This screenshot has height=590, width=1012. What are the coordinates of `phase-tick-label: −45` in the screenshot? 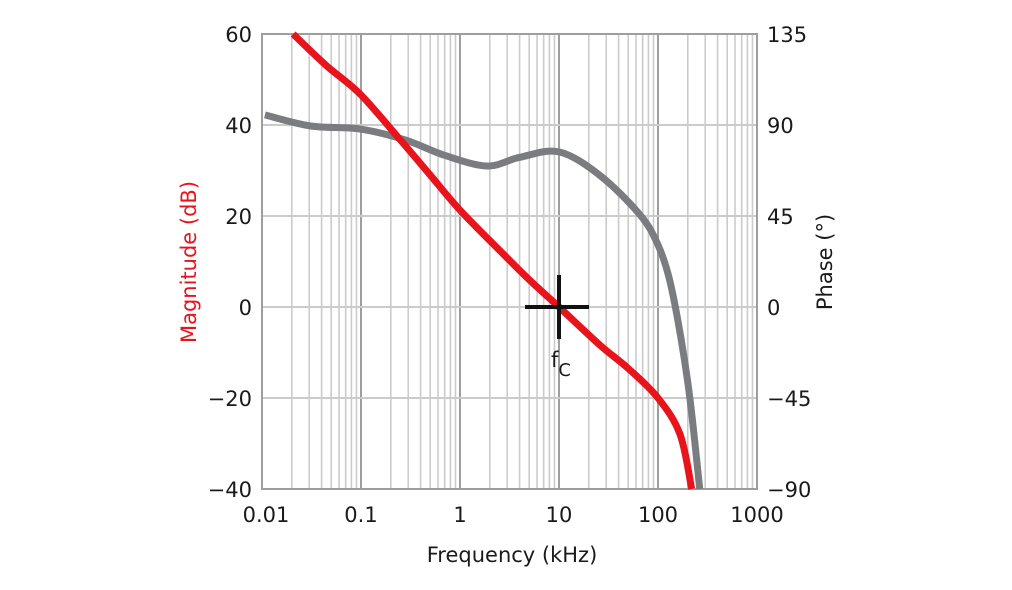 It's located at (789, 399).